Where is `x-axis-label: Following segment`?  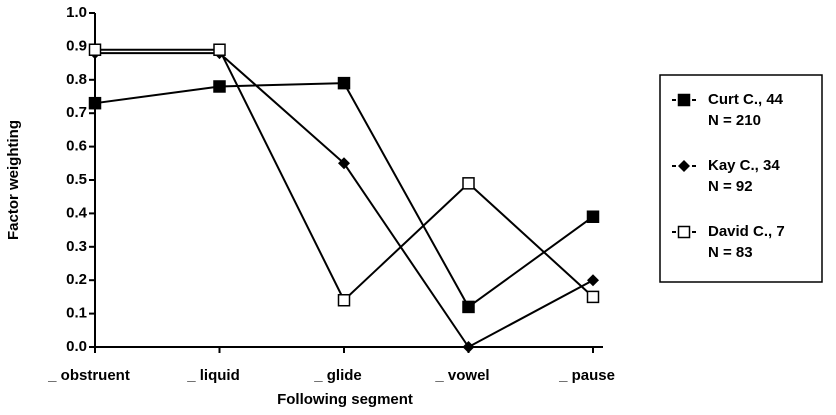
x-axis-label: Following segment is located at coordinates (345, 399).